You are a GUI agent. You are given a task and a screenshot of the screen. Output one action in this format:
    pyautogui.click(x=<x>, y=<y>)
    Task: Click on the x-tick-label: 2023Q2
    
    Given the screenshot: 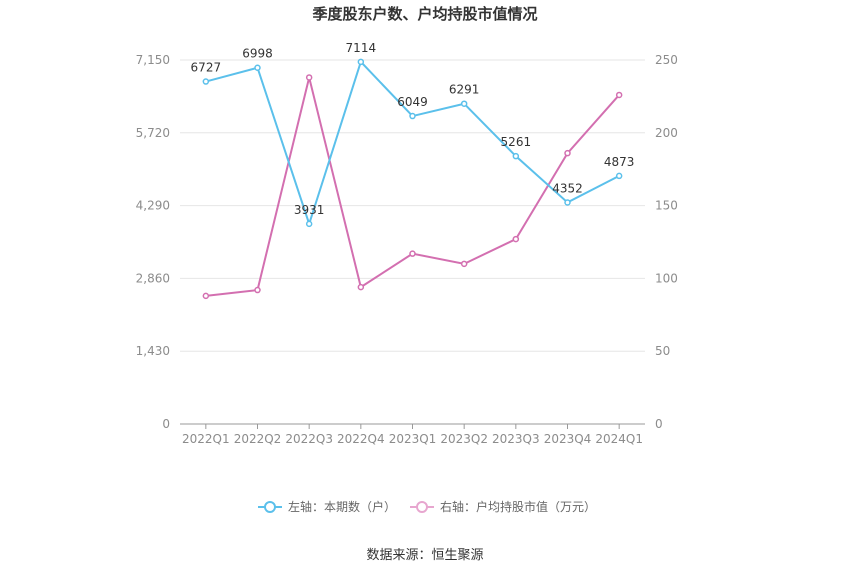 What is the action you would take?
    pyautogui.click(x=464, y=439)
    